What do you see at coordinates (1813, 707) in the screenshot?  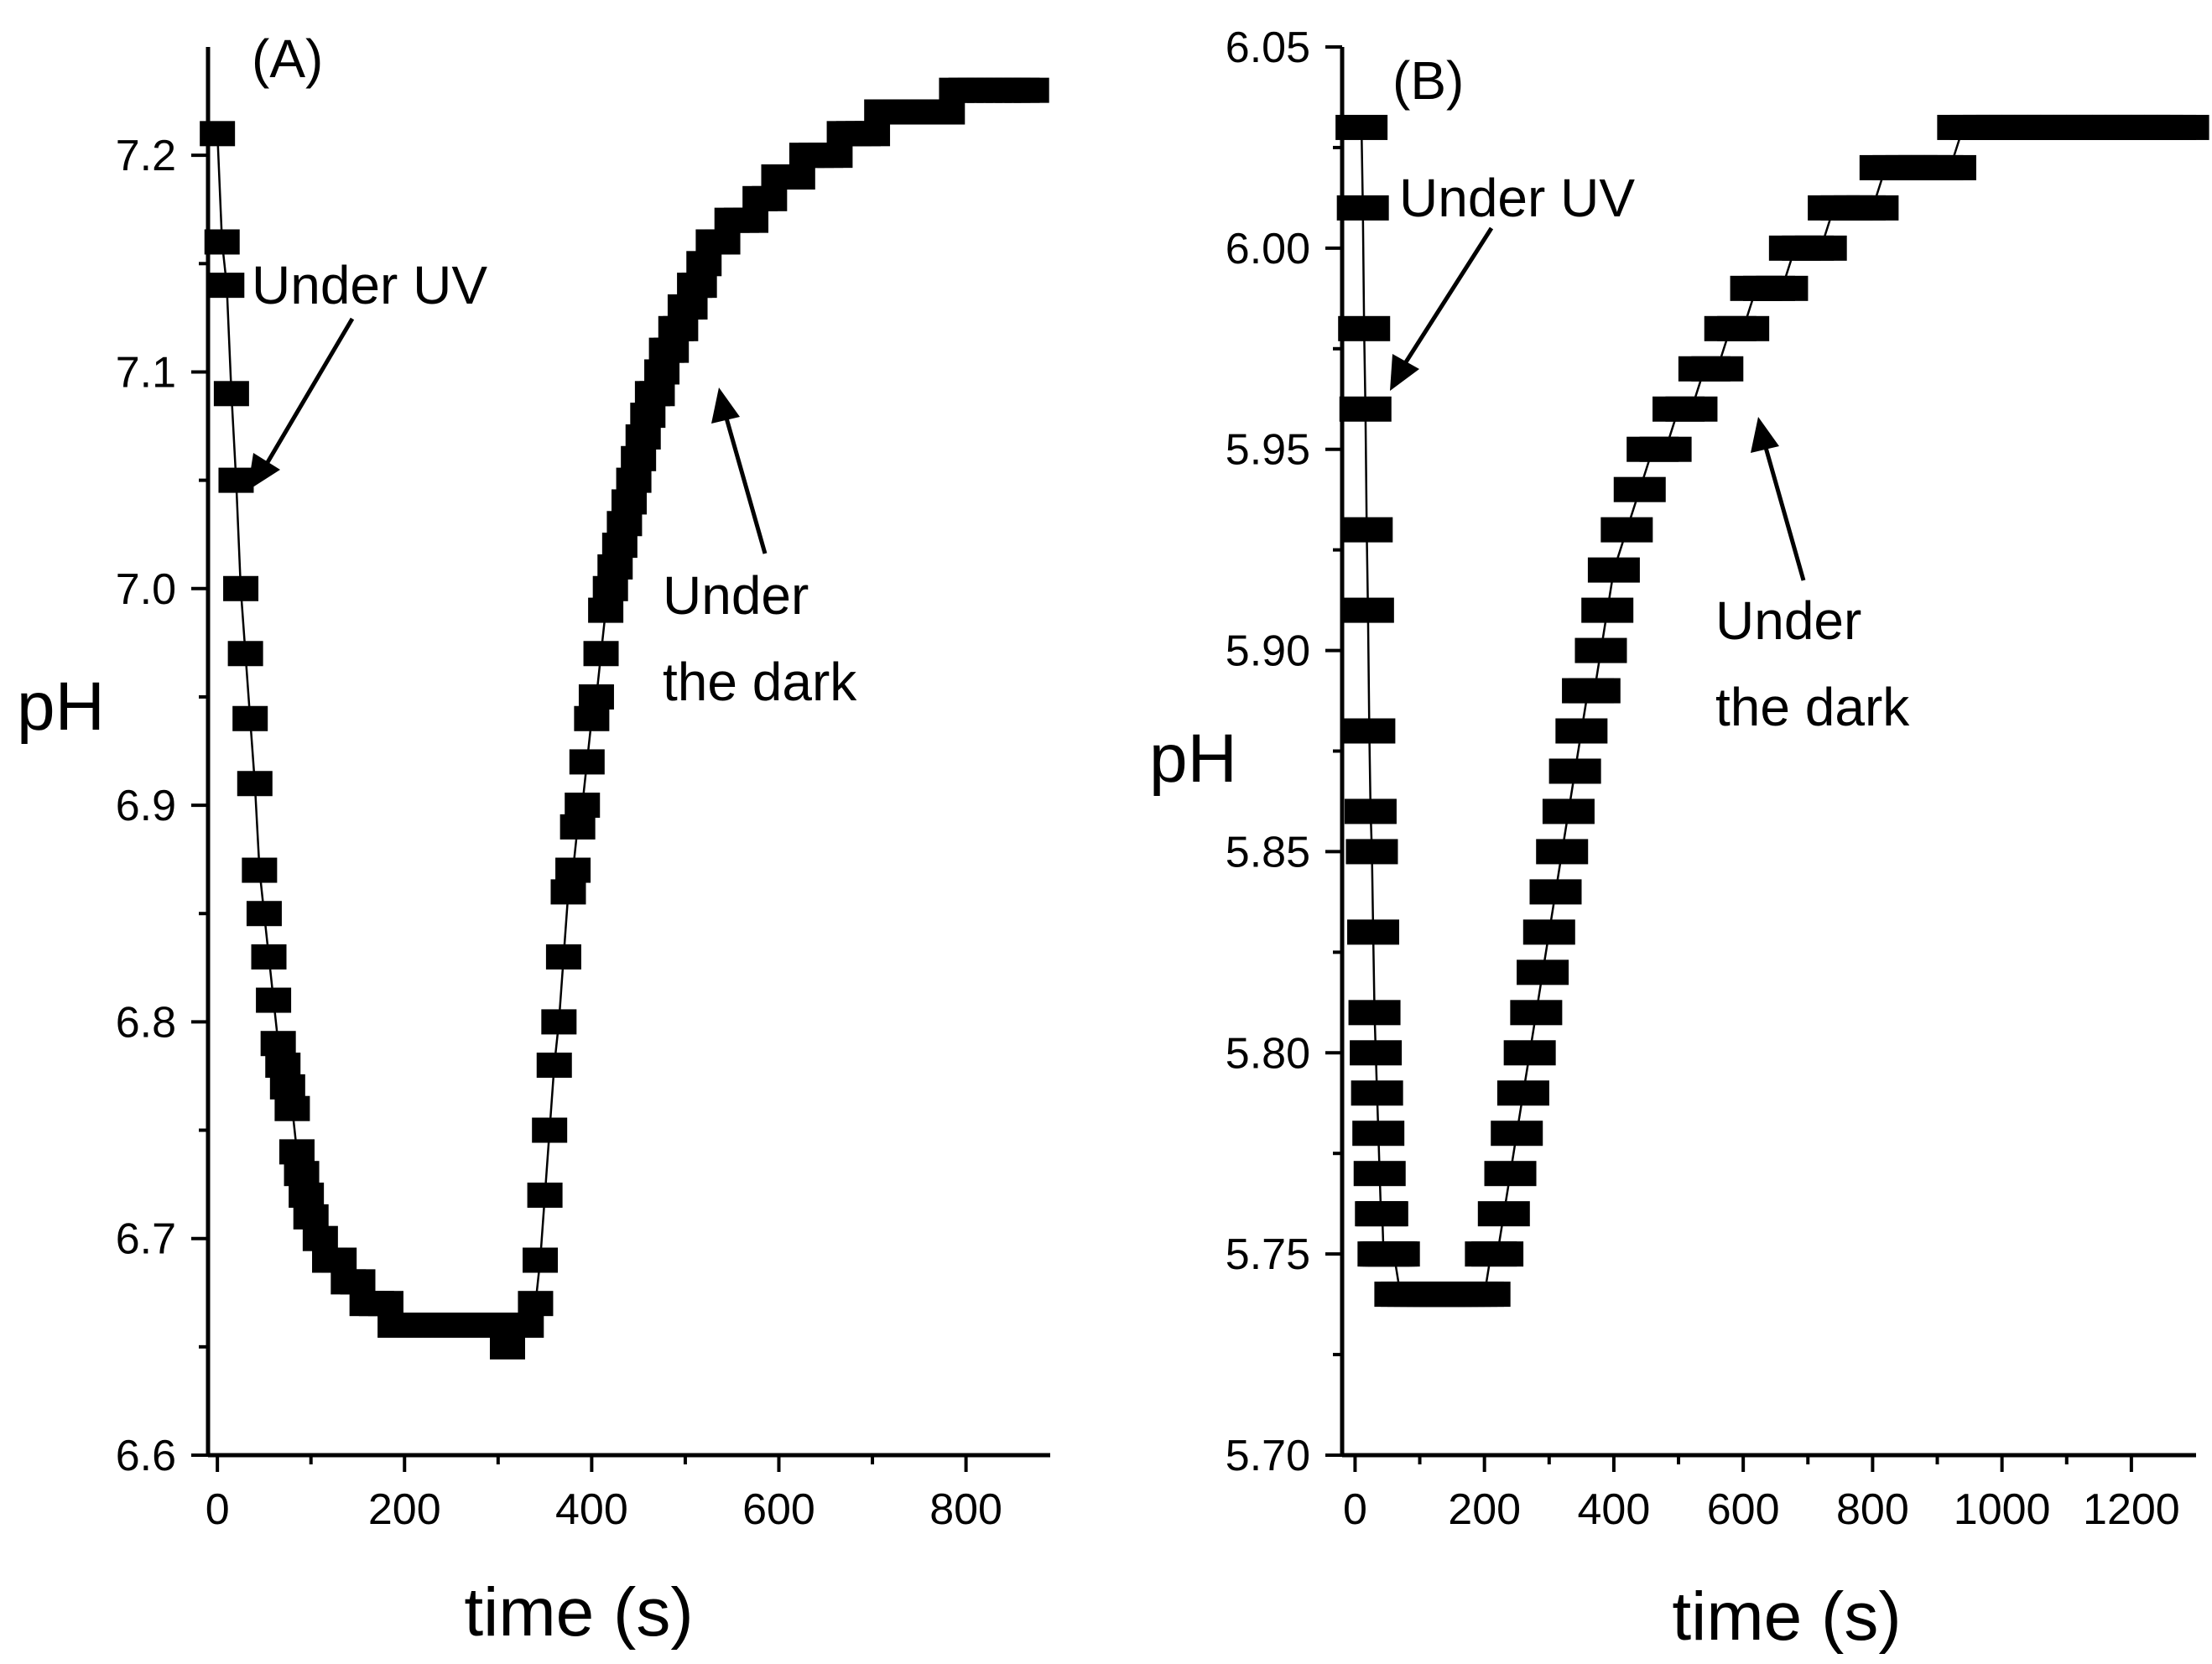 I see `panel-b-annotation-dark-2: the dark` at bounding box center [1813, 707].